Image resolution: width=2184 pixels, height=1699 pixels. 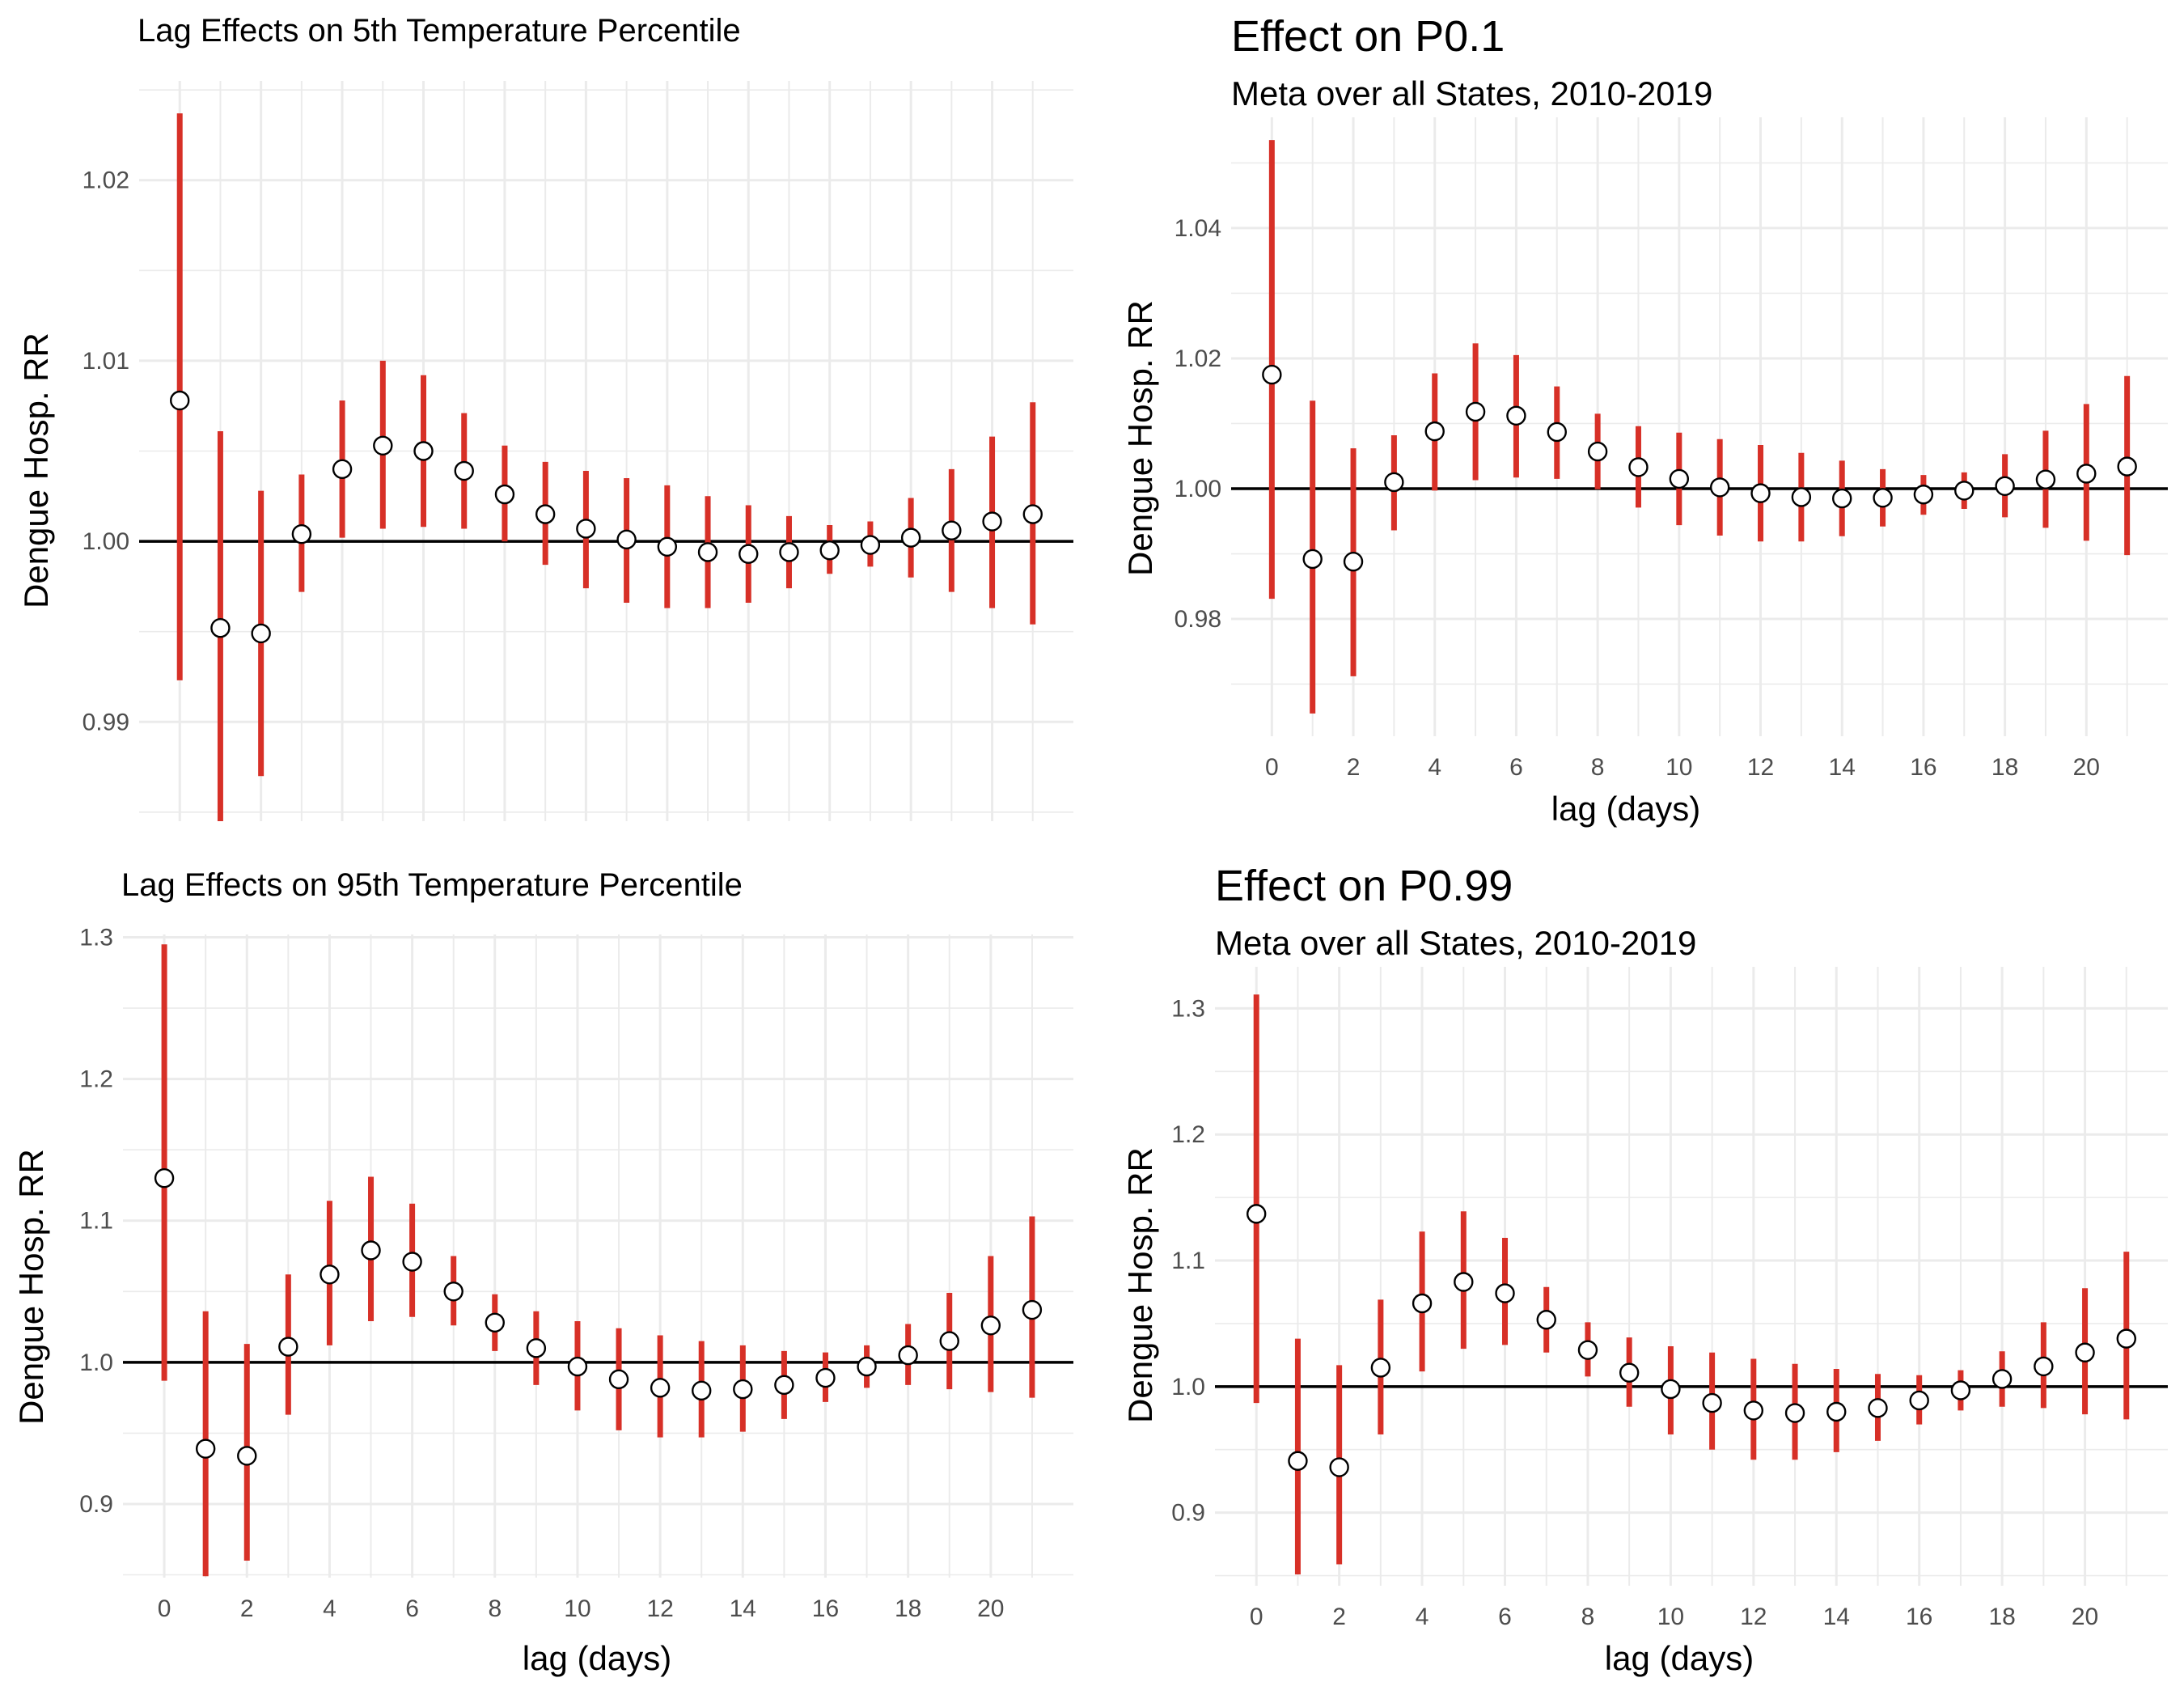 What do you see at coordinates (1456, 943) in the screenshot?
I see `chart-subtitle: Meta over all States, 2010-2019` at bounding box center [1456, 943].